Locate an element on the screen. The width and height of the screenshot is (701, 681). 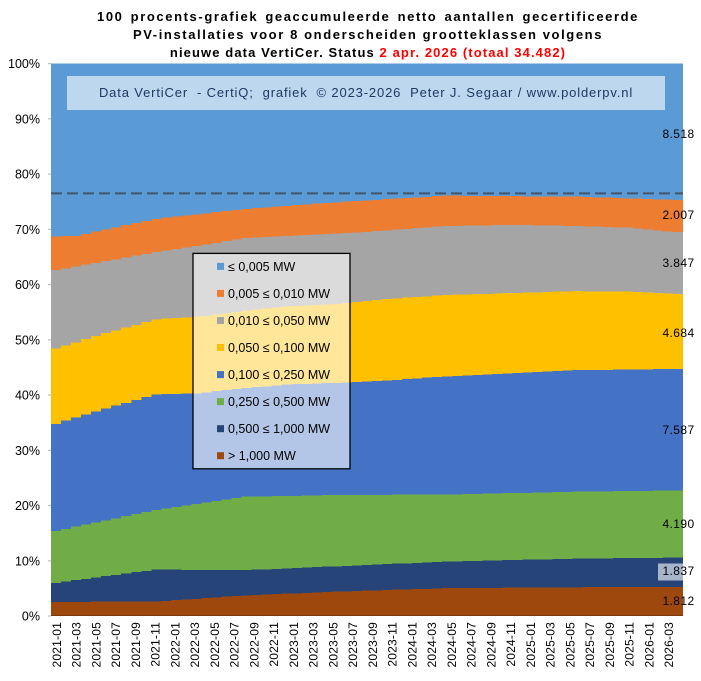
svg-text: 2024-05 is located at coordinates (452, 645).